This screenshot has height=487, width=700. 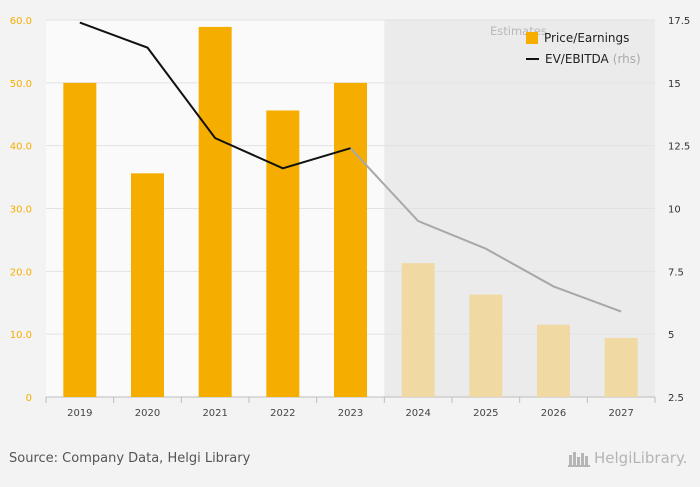 I want to click on legend-swatch-bar, so click(x=532, y=38).